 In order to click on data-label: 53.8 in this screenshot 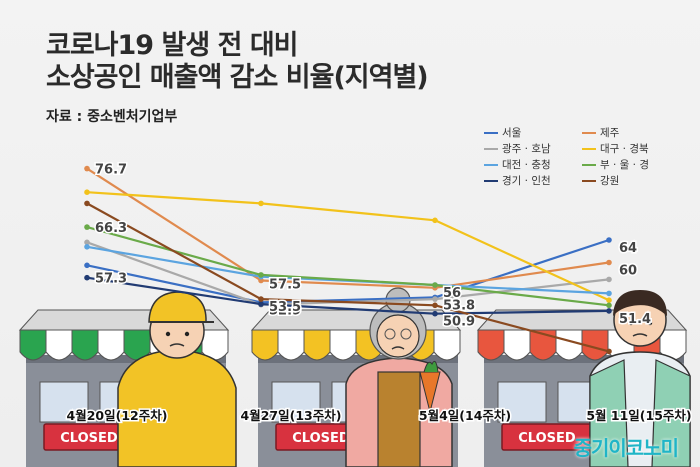, I will do `click(459, 305)`.